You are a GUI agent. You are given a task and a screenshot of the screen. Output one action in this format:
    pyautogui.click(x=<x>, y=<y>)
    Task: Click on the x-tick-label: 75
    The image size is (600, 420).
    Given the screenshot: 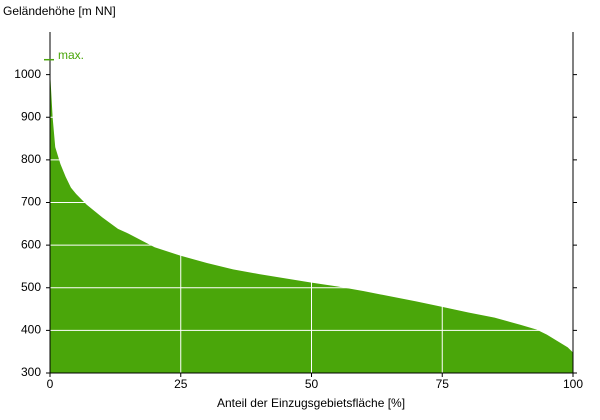 What is the action you would take?
    pyautogui.click(x=443, y=384)
    